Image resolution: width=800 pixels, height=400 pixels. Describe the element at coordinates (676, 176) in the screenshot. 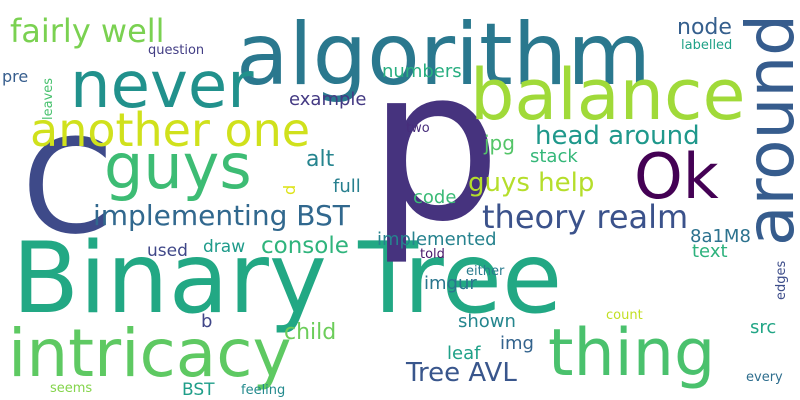

I see `word-ok: Ok` at that location.